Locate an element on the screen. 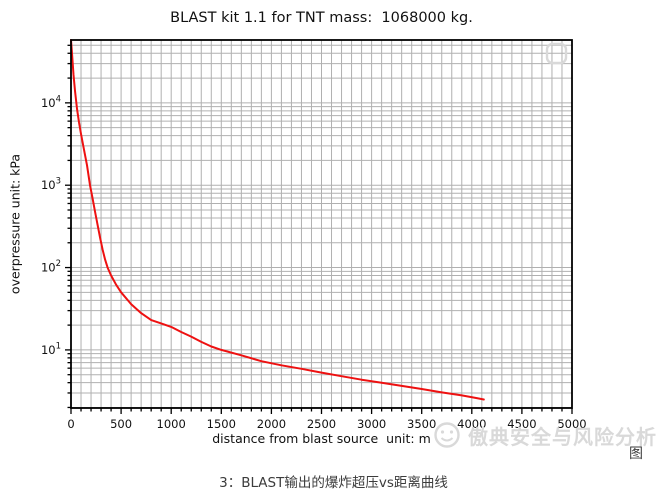 The height and width of the screenshot is (499, 667). y-tick-labels: 10¹ 10² 10³ 10⁴ is located at coordinates (51, 225).